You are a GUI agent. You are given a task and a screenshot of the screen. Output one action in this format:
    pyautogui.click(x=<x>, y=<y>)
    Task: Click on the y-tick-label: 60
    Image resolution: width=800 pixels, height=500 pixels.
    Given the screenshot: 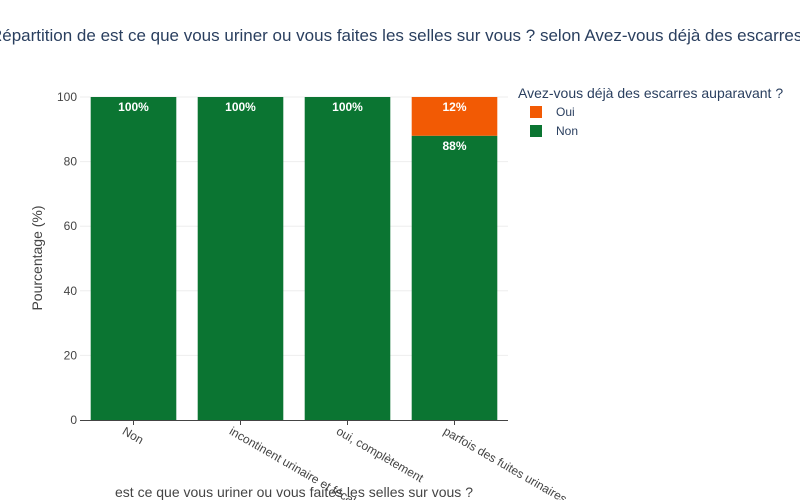 What is the action you would take?
    pyautogui.click(x=71, y=226)
    